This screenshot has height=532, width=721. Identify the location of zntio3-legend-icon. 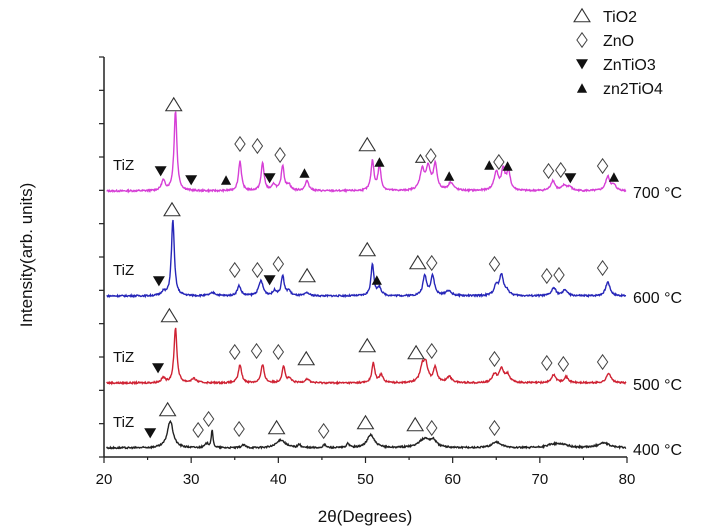
(582, 64).